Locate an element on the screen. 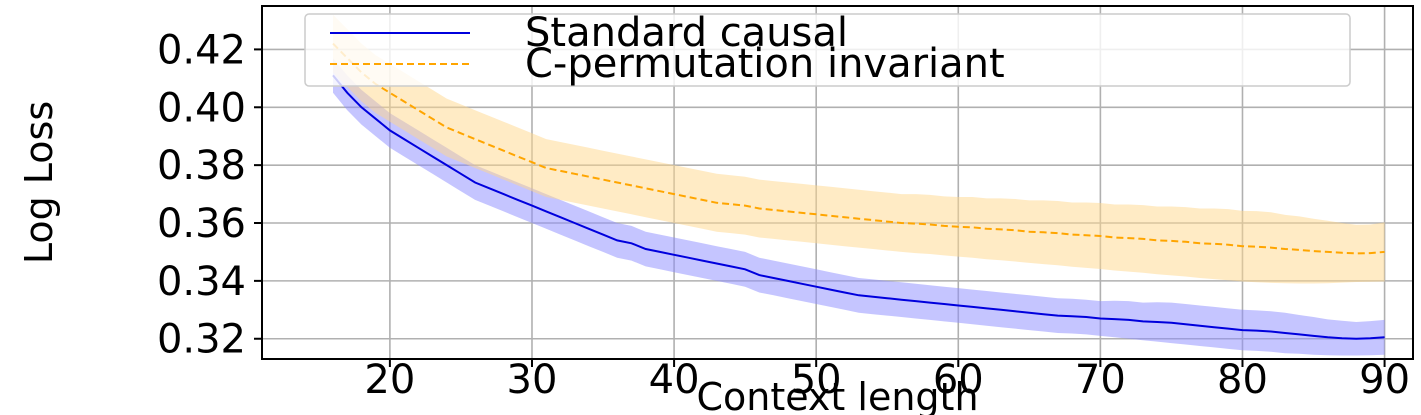 The width and height of the screenshot is (1421, 415). x-tick-label: 80 is located at coordinates (1242, 380).